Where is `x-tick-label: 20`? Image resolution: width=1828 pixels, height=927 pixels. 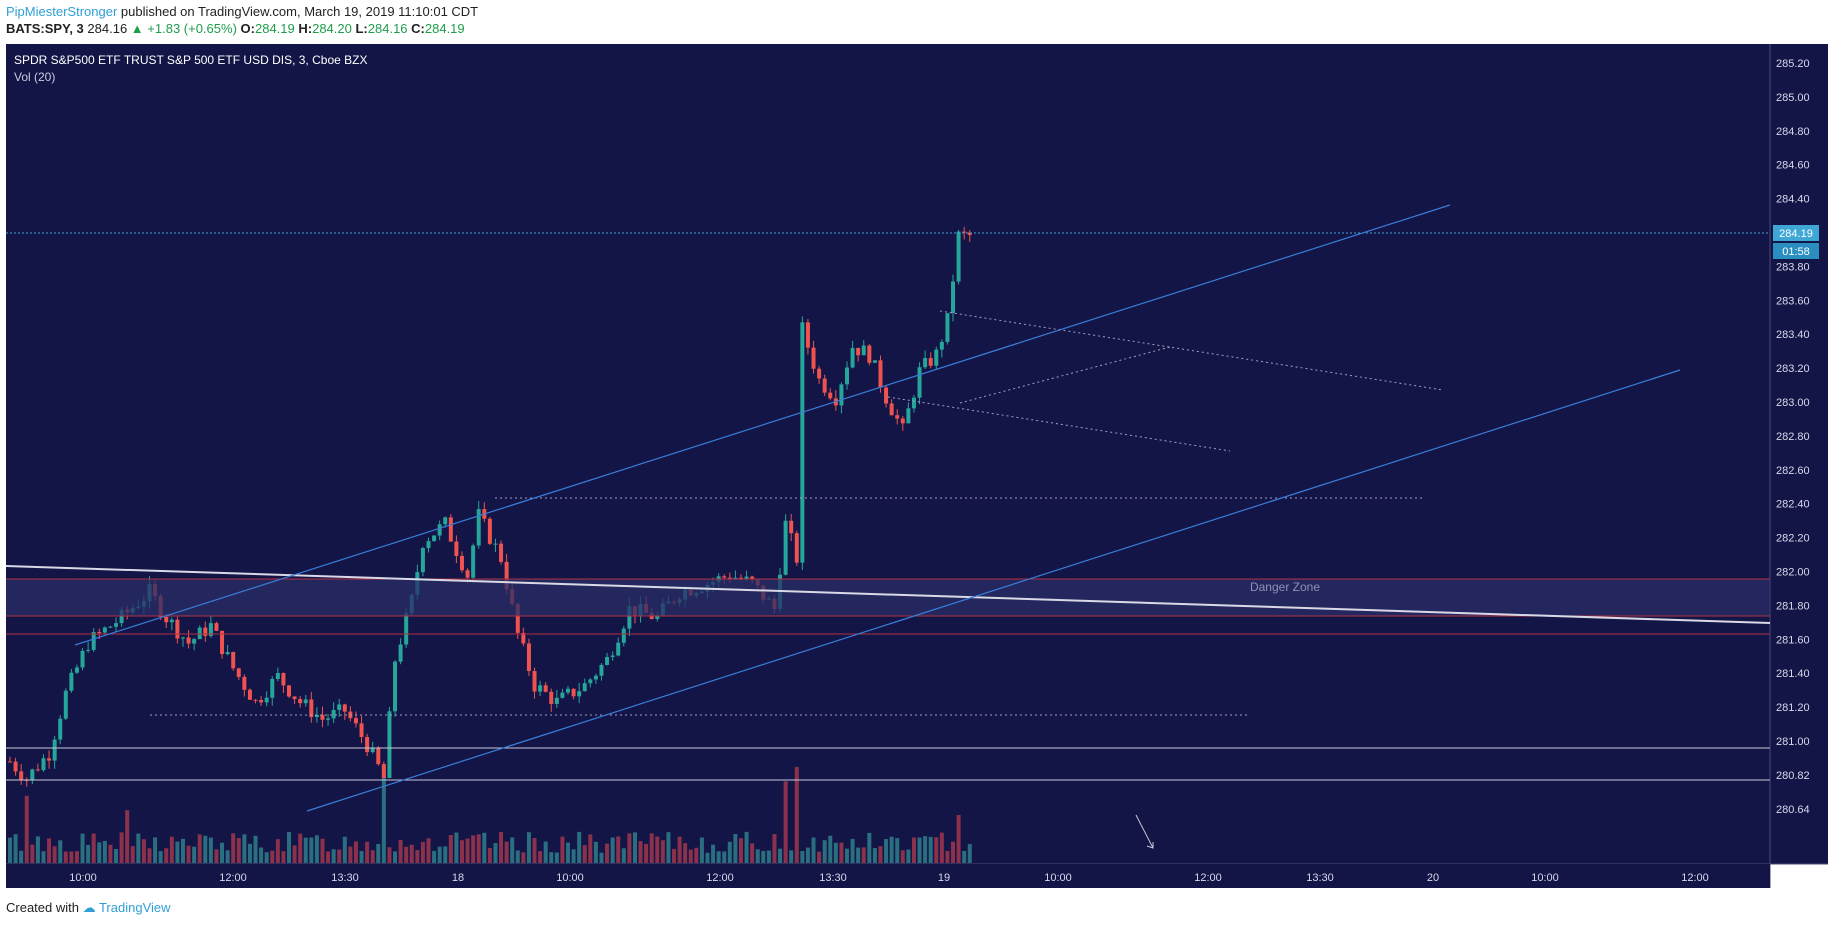 x-tick-label: 20 is located at coordinates (1433, 878).